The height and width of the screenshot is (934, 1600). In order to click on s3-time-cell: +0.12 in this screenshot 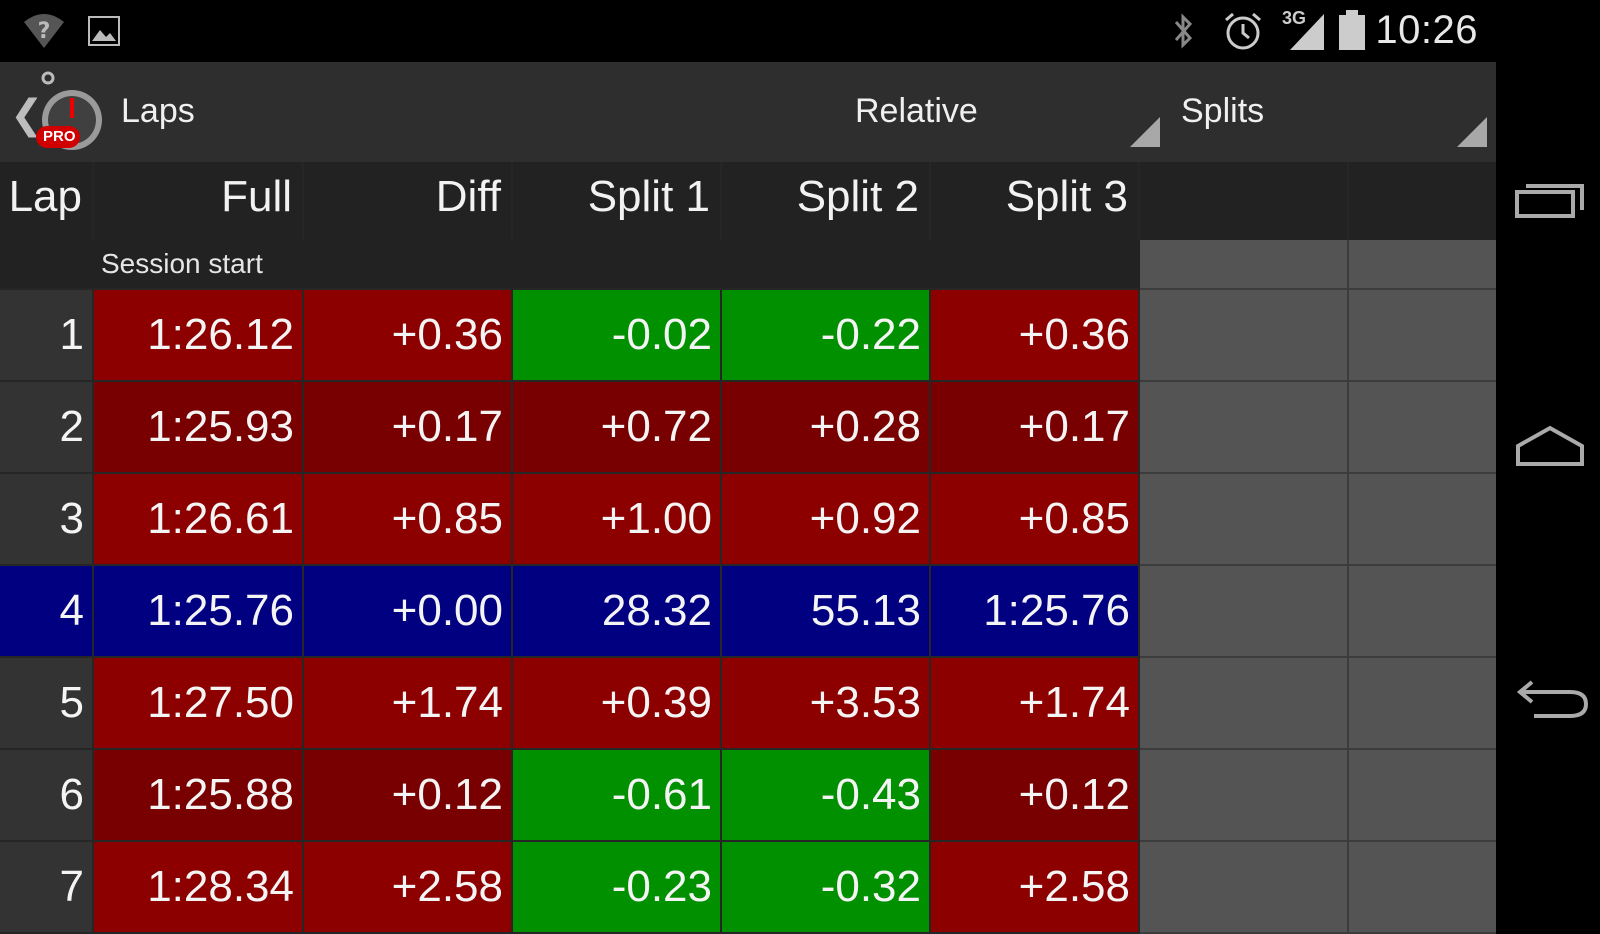, I will do `click(1035, 796)`.